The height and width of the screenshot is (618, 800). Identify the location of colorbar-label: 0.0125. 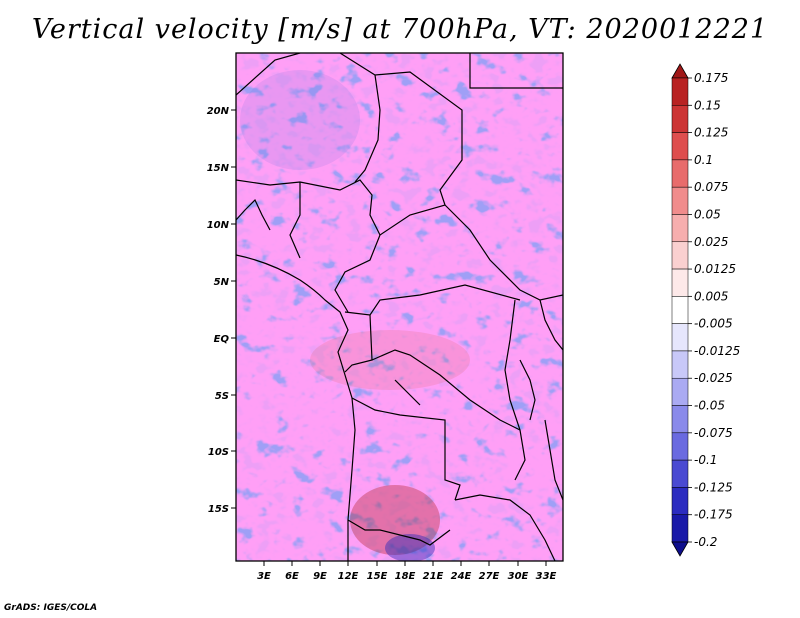
(715, 269).